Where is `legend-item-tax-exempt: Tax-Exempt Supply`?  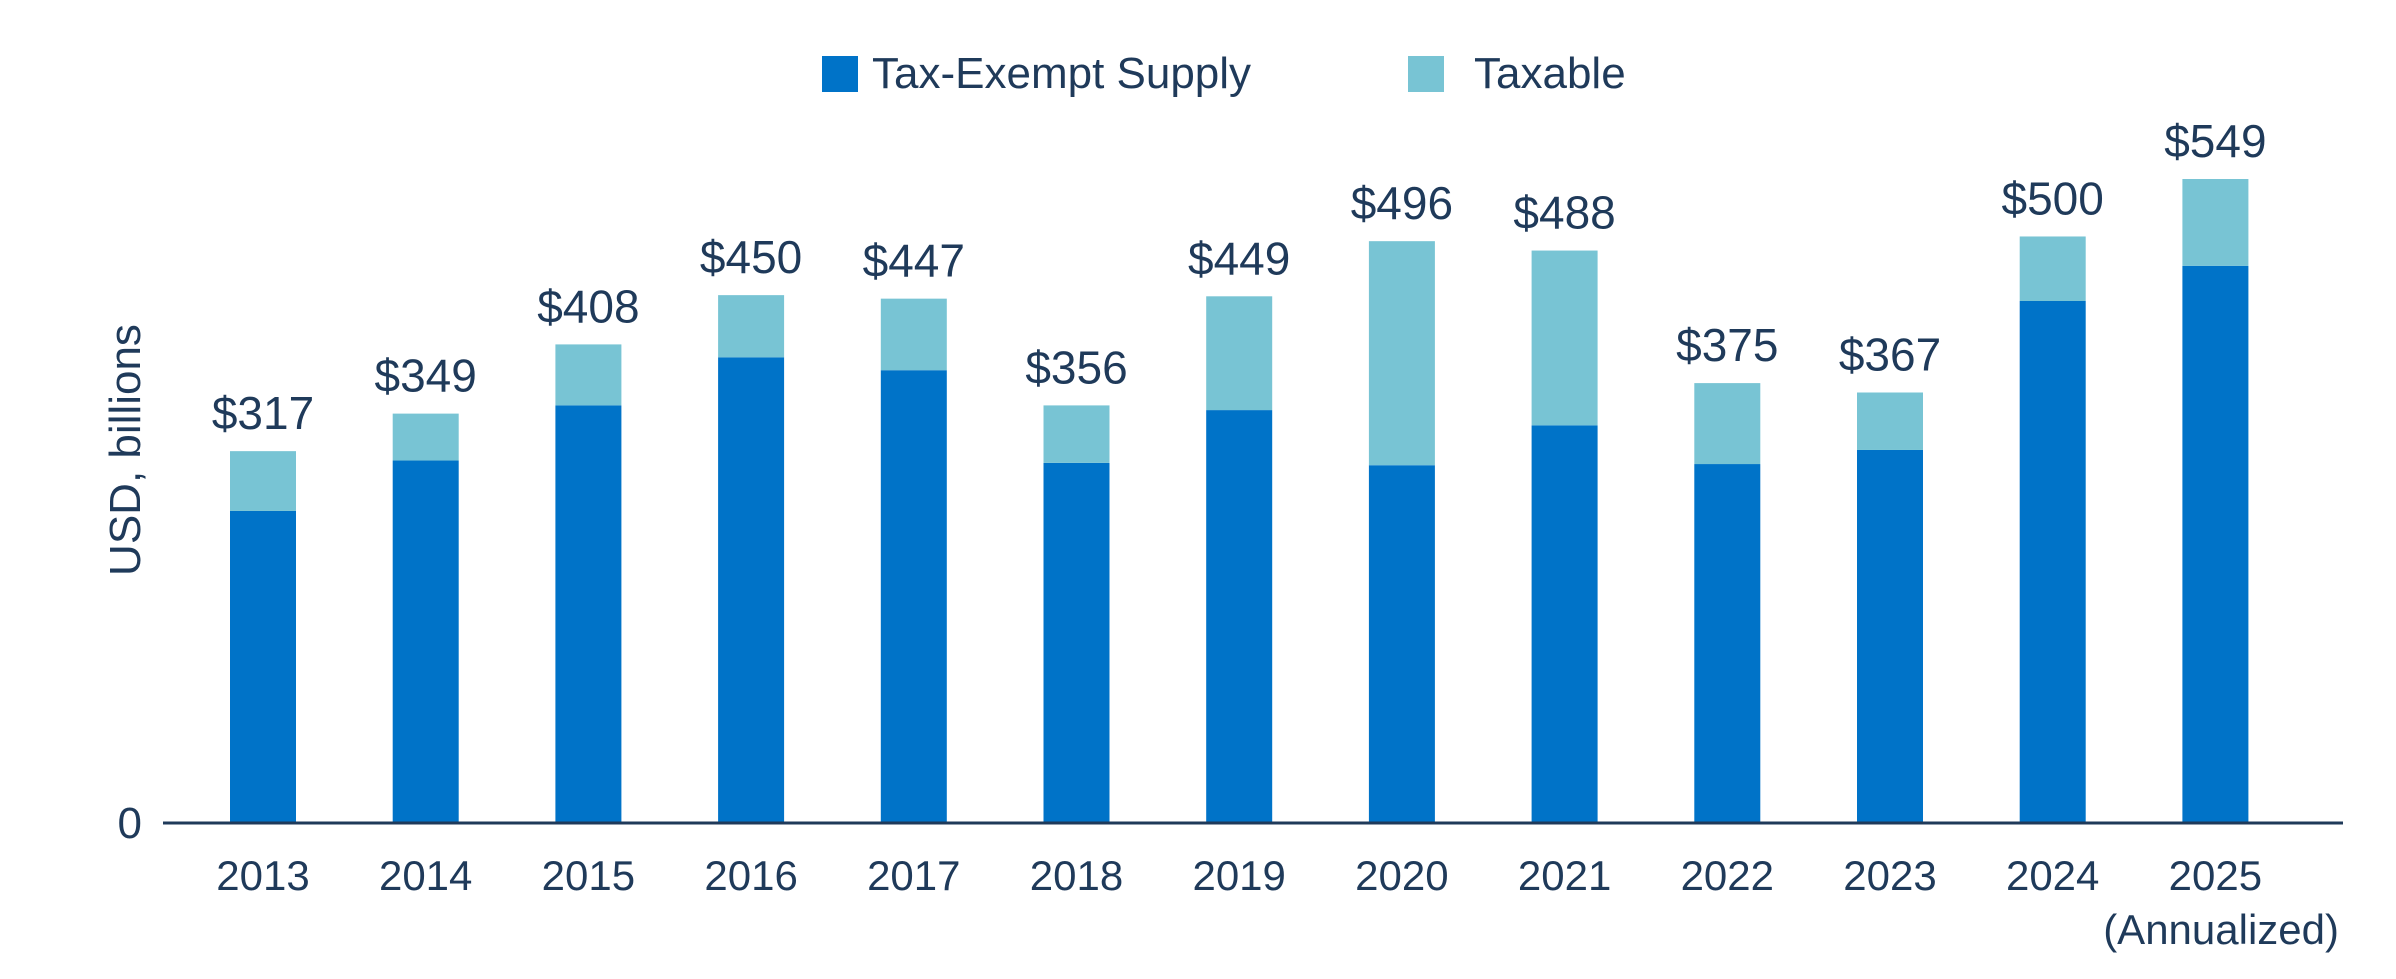
legend-item-tax-exempt: Tax-Exempt Supply is located at coordinates (1036, 74).